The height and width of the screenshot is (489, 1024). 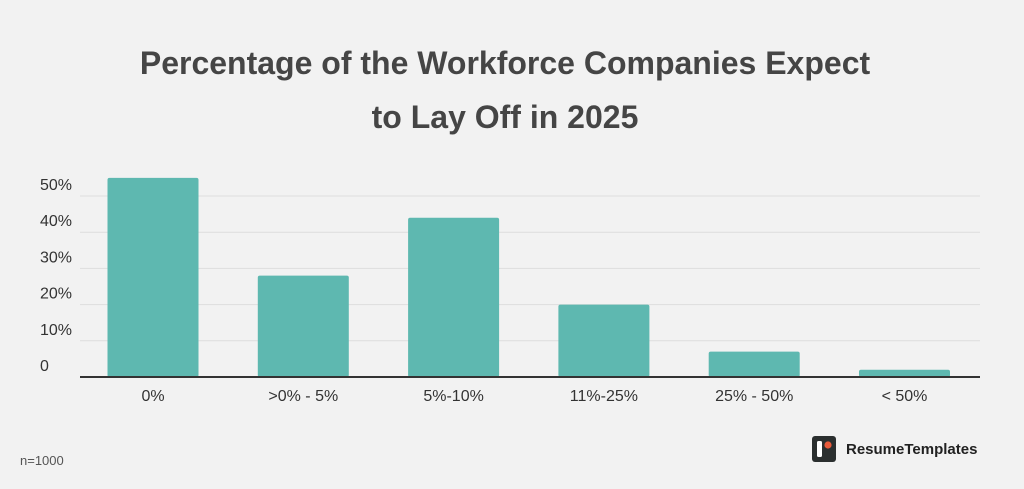 What do you see at coordinates (56, 330) in the screenshot?
I see `y-tick-label: 10%` at bounding box center [56, 330].